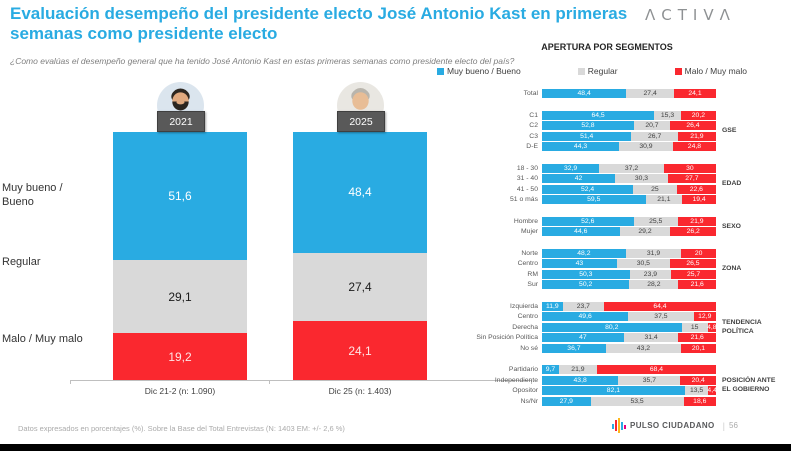 This screenshot has width=791, height=451. Describe the element at coordinates (533, 125) in the screenshot. I see `segment-category-label: C2` at that location.